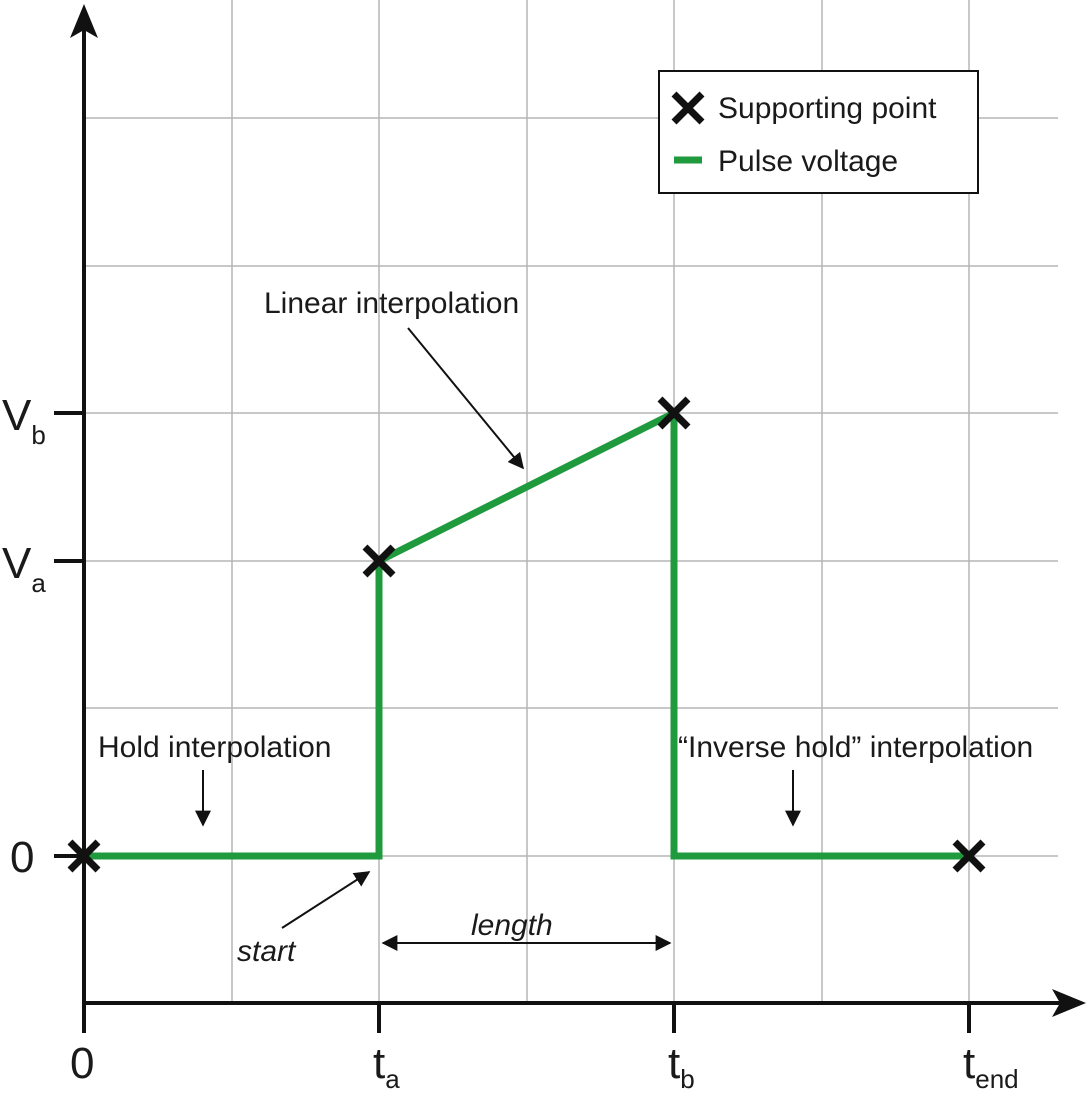 This screenshot has width=1088, height=1113. Describe the element at coordinates (674, 413) in the screenshot. I see `supporting-point-tb` at that location.